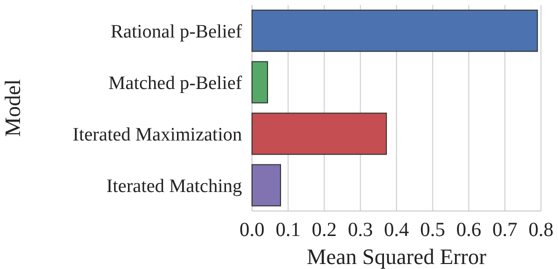  What do you see at coordinates (505, 230) in the screenshot?
I see `x-tick-label: 0.7` at bounding box center [505, 230].